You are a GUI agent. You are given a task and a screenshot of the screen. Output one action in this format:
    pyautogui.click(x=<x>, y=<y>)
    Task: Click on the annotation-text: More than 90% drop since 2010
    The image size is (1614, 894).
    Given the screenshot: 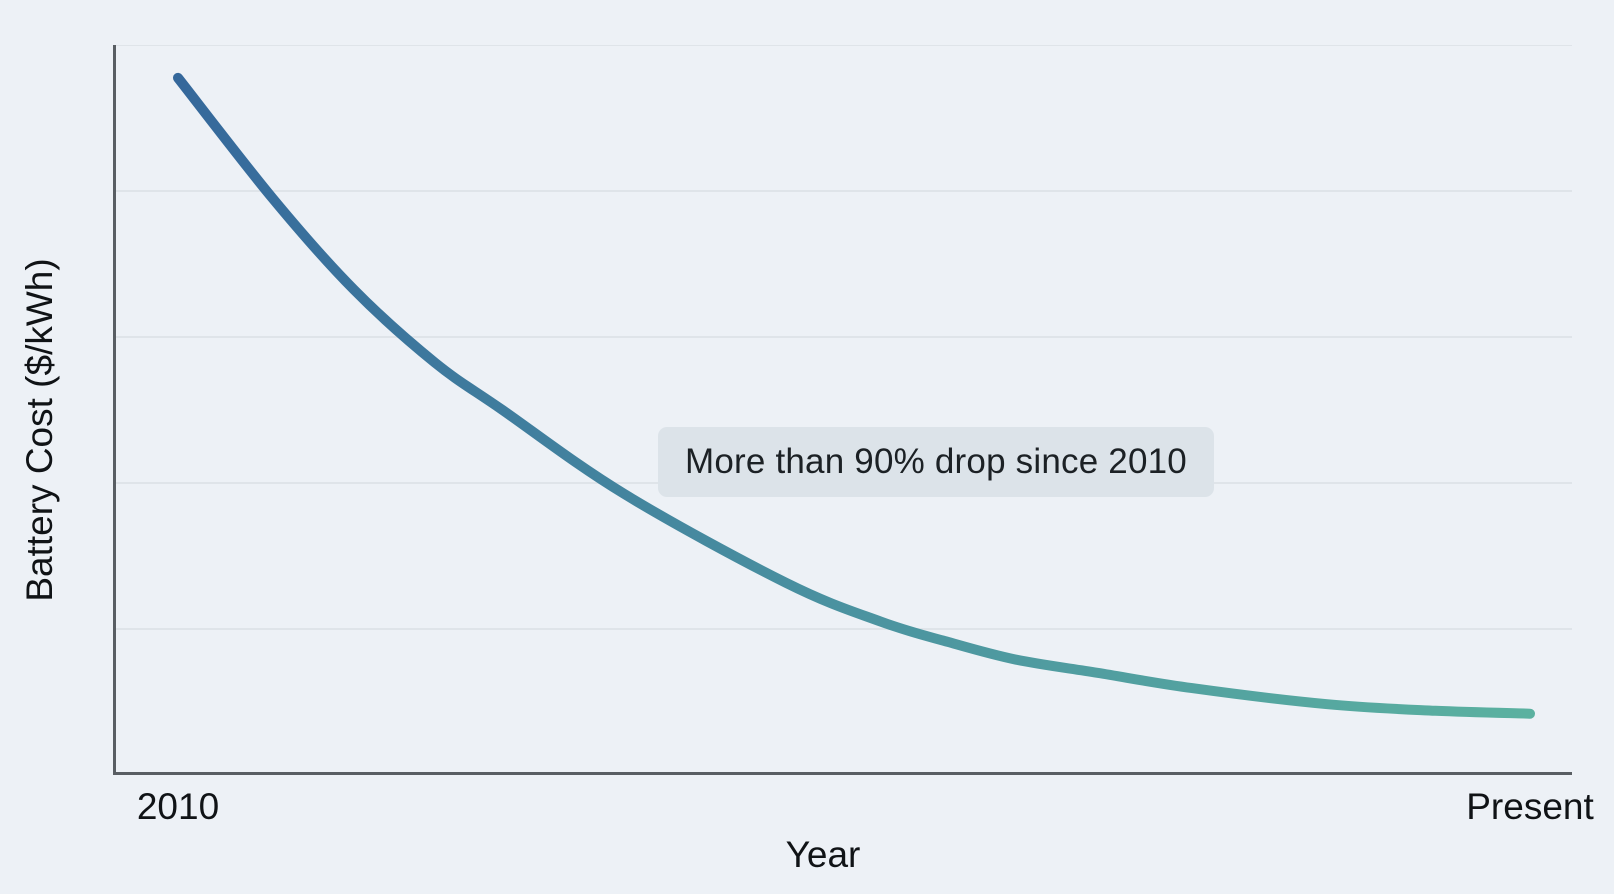 What is the action you would take?
    pyautogui.click(x=936, y=461)
    